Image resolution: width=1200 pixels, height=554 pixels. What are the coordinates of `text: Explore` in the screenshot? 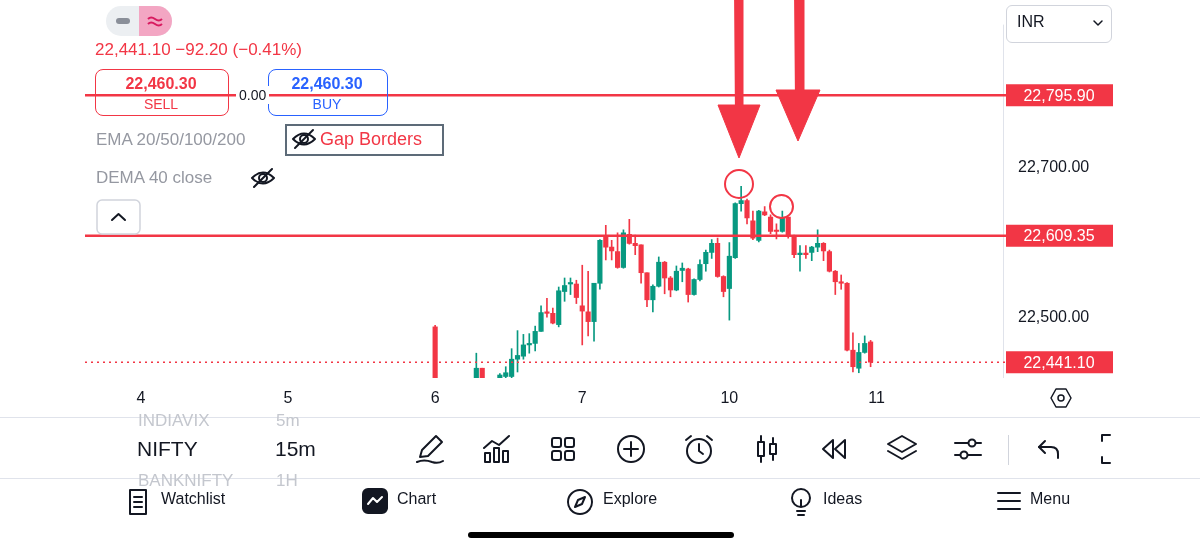 It's located at (630, 498).